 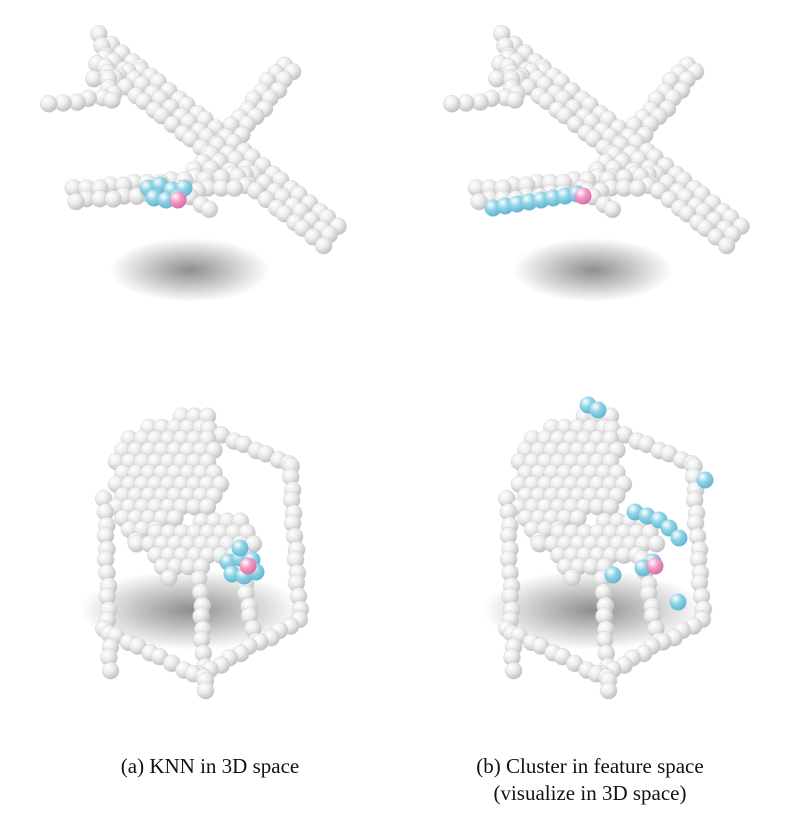 I want to click on airplane-knn-highlighted-points, so click(x=166, y=192).